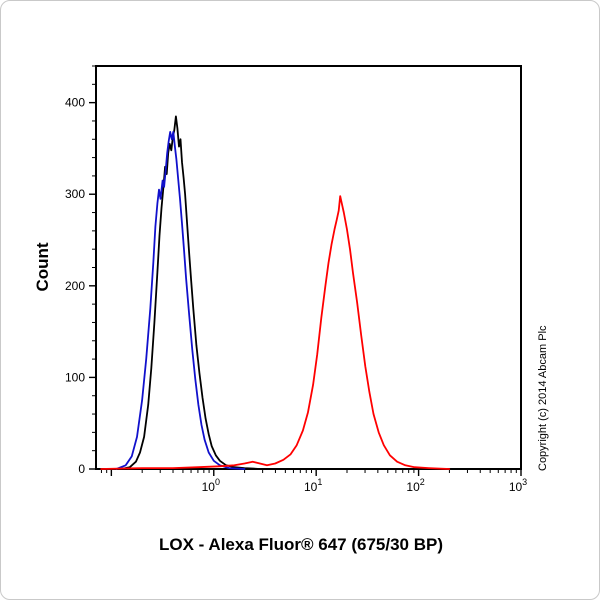 This screenshot has height=601, width=600. I want to click on y-tick-label: 100, so click(75, 377).